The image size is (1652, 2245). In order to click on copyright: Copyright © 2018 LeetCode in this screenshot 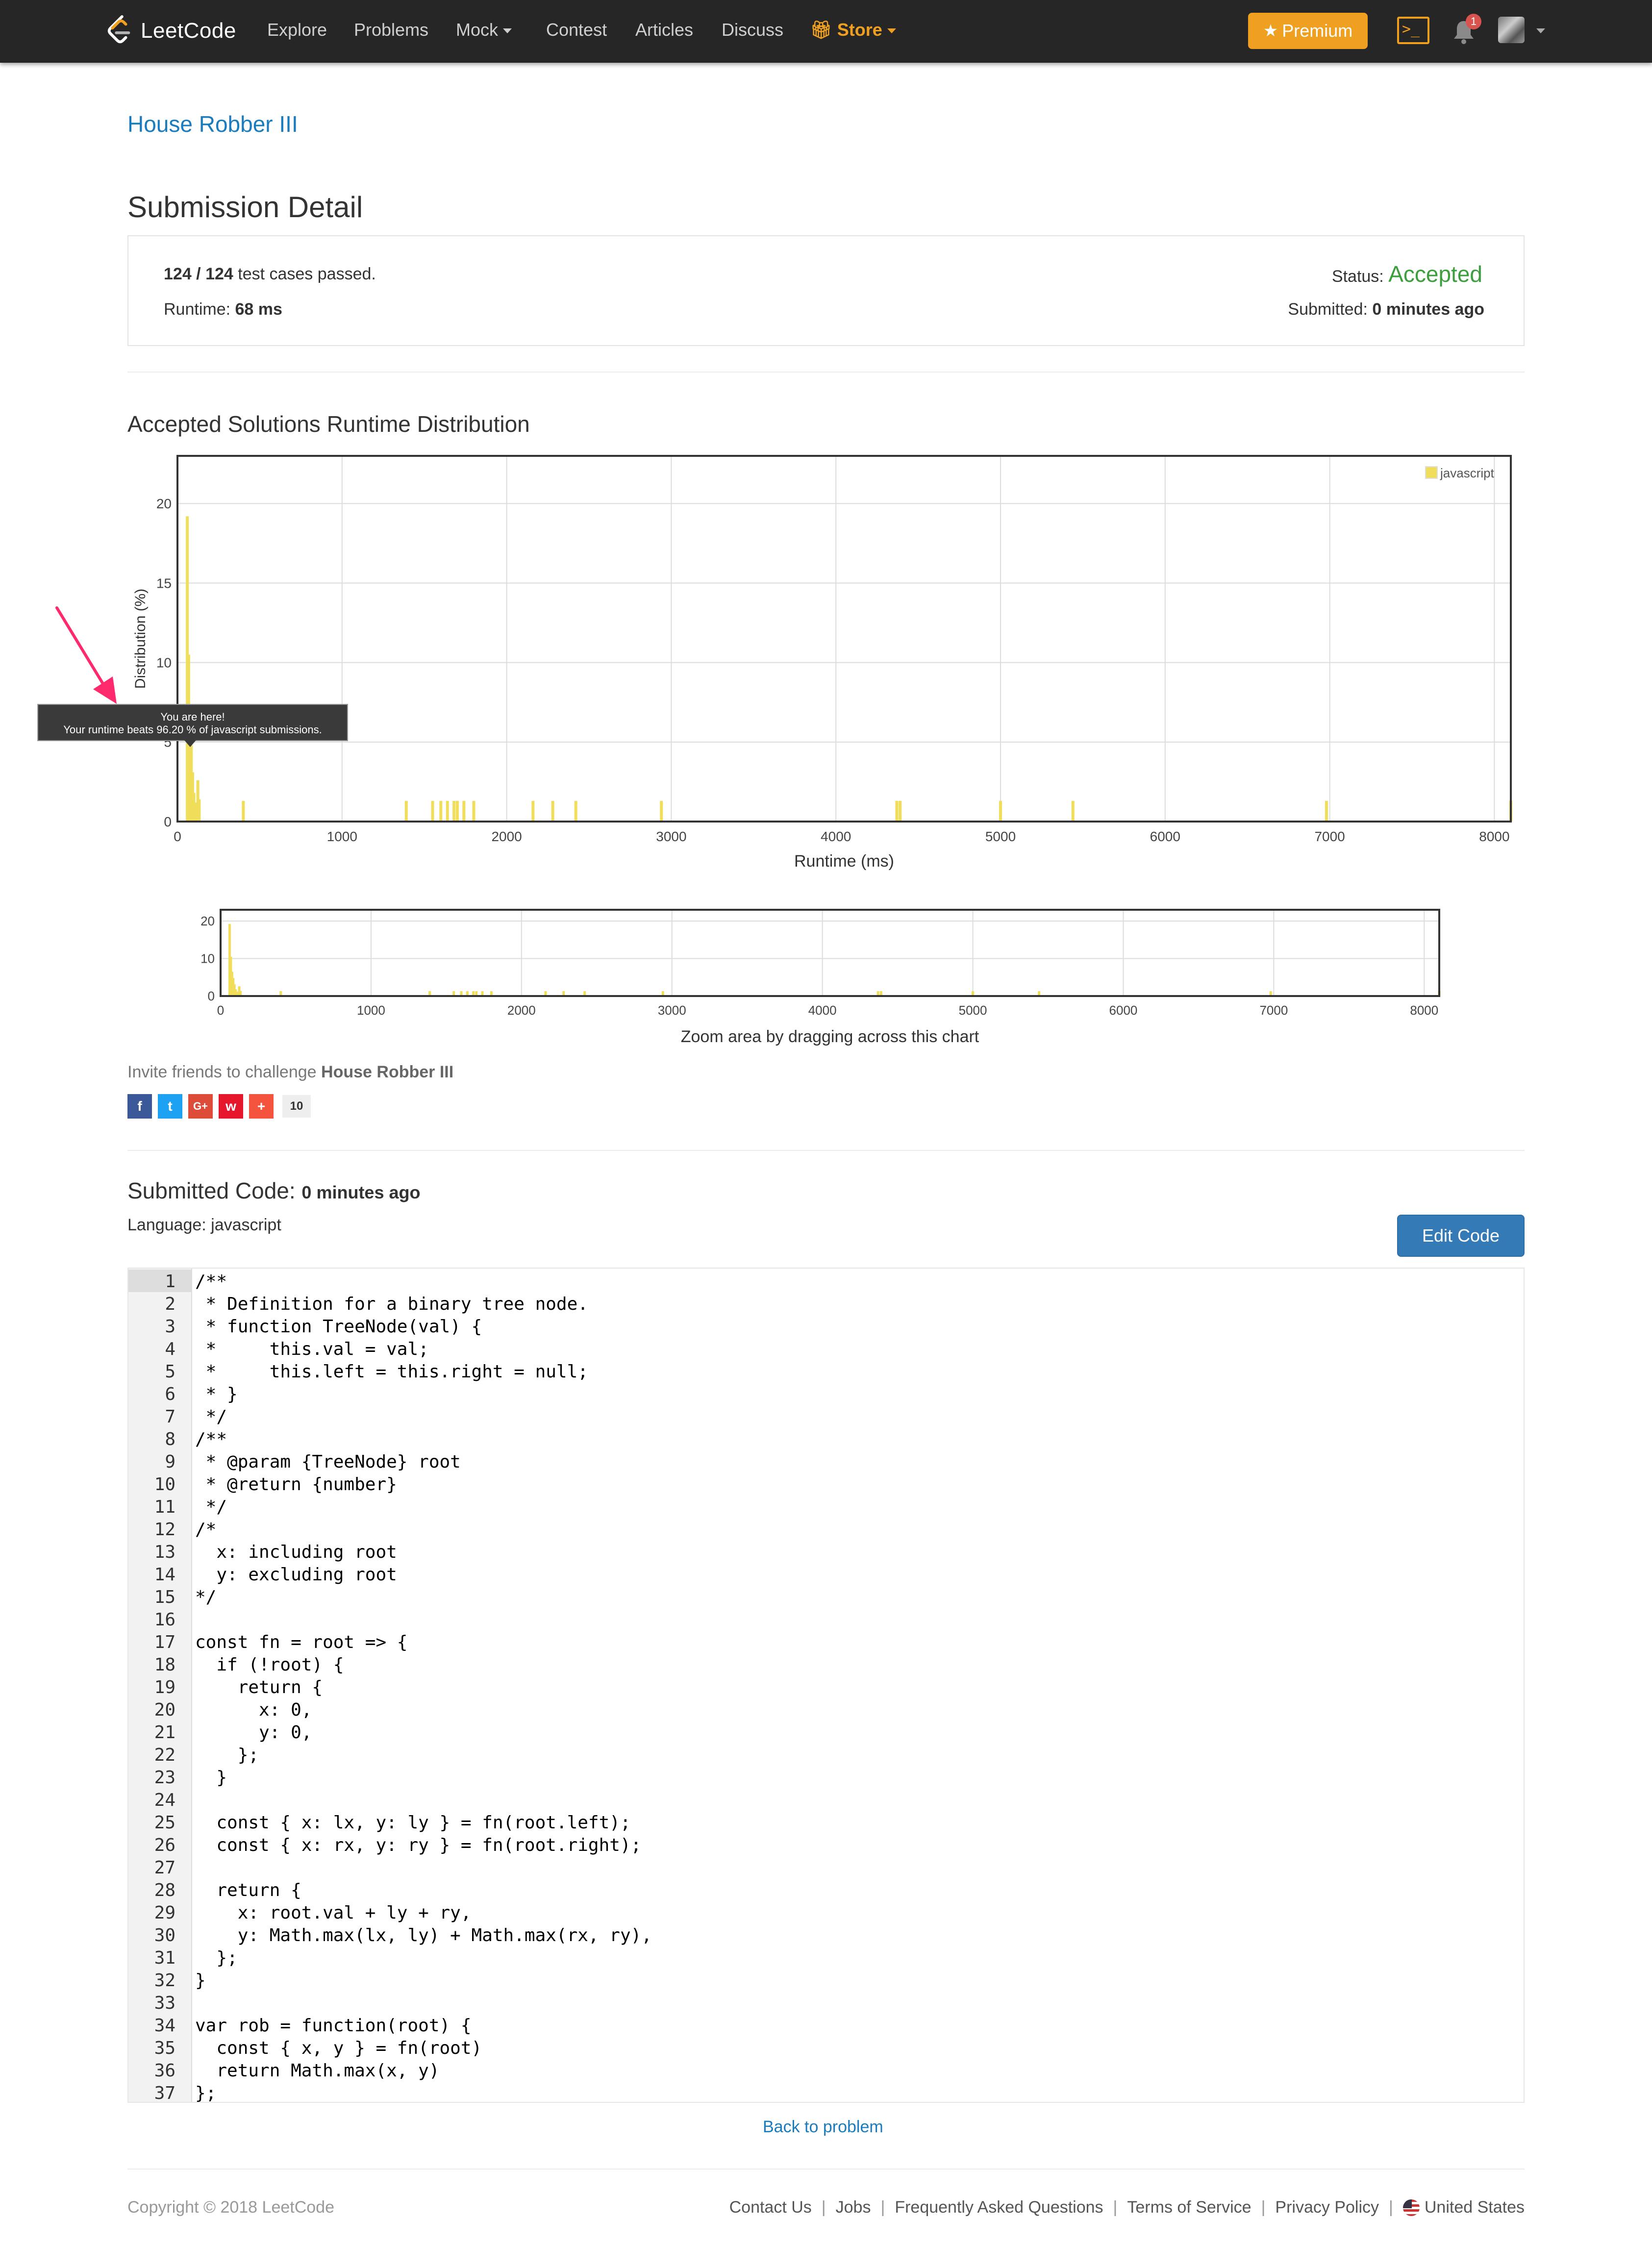, I will do `click(230, 2207)`.